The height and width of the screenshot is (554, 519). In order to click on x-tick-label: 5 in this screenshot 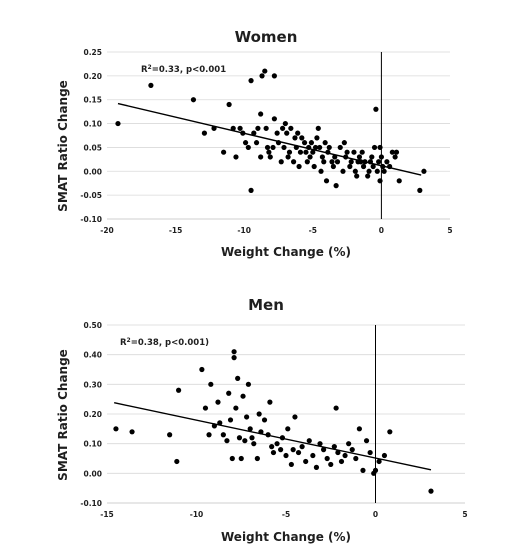, I will do `click(449, 230)`.